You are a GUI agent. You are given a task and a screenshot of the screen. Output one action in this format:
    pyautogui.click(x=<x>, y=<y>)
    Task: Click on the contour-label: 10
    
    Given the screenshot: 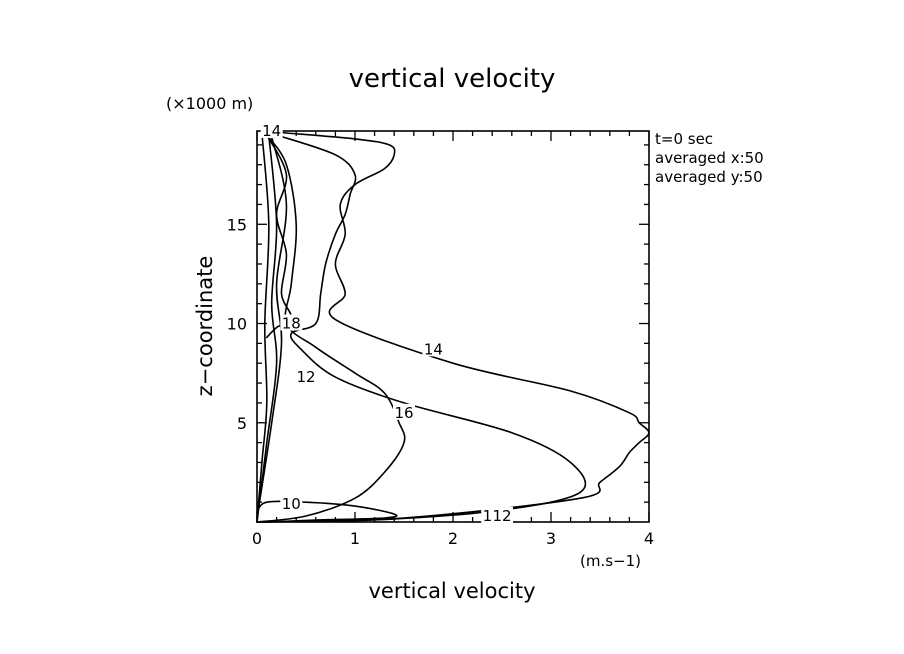 What is the action you would take?
    pyautogui.click(x=291, y=504)
    